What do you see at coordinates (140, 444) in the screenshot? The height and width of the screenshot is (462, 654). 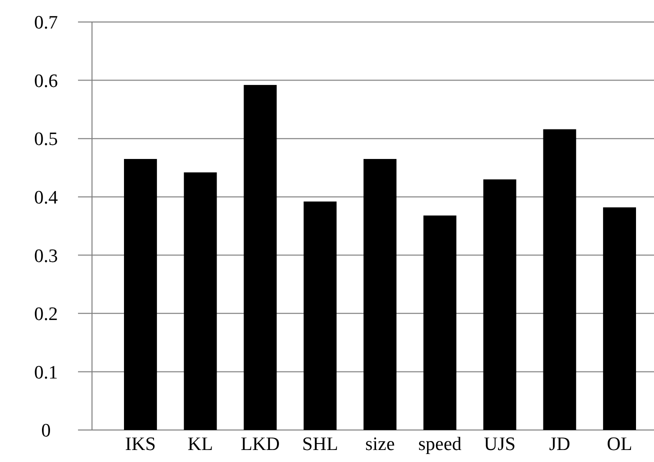 I see `x-tick-label: IKS` at bounding box center [140, 444].